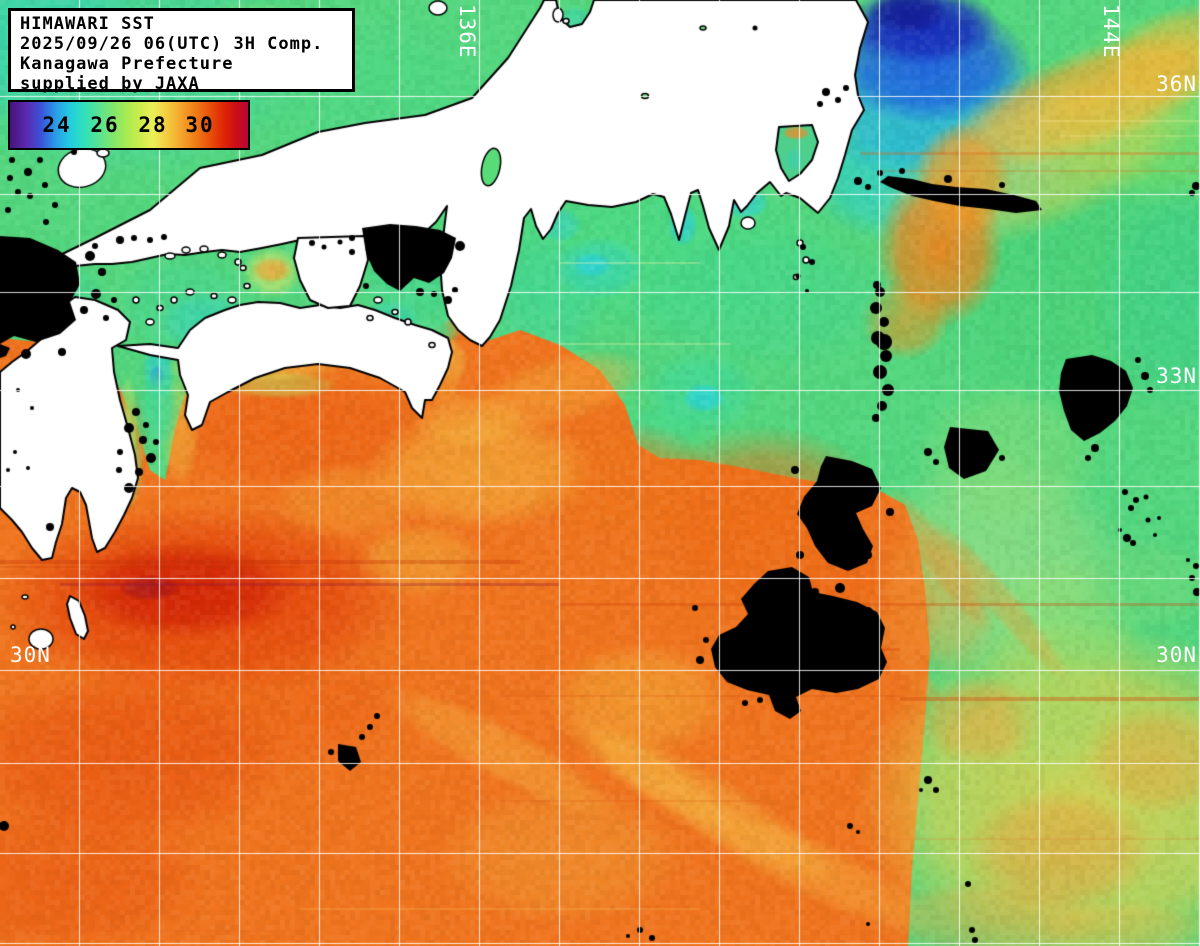 This screenshot has width=1200, height=946. Describe the element at coordinates (1176, 84) in the screenshot. I see `lat-label-36n: 36N` at that location.